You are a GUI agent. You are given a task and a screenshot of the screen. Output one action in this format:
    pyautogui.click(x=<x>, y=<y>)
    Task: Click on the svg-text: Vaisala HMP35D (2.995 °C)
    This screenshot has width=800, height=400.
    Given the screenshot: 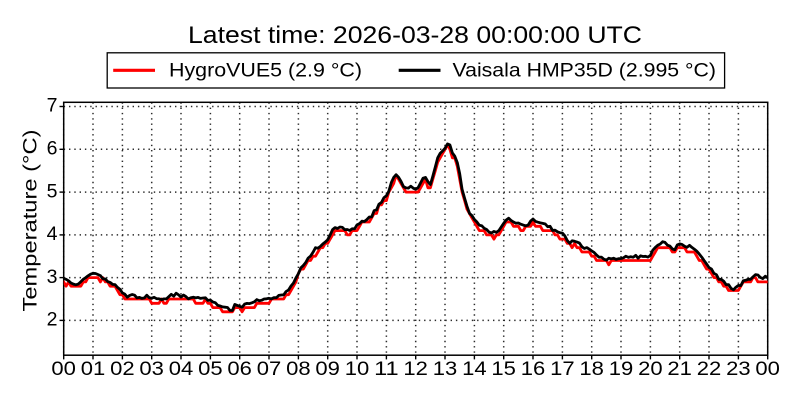 What is the action you would take?
    pyautogui.click(x=585, y=71)
    